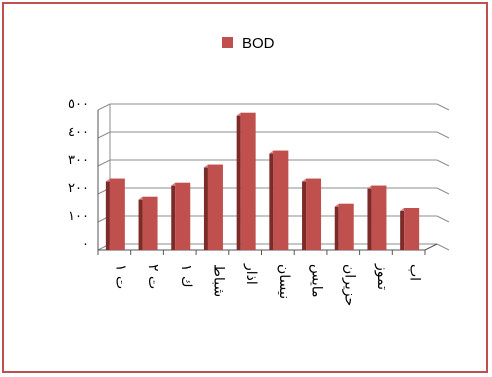 This screenshot has width=492, height=377. I want to click on x-axis-labels: ت ١ ت ٢ ك ١ شباط اذار نيسان مايس حزيران تموز اب, so click(267, 284).